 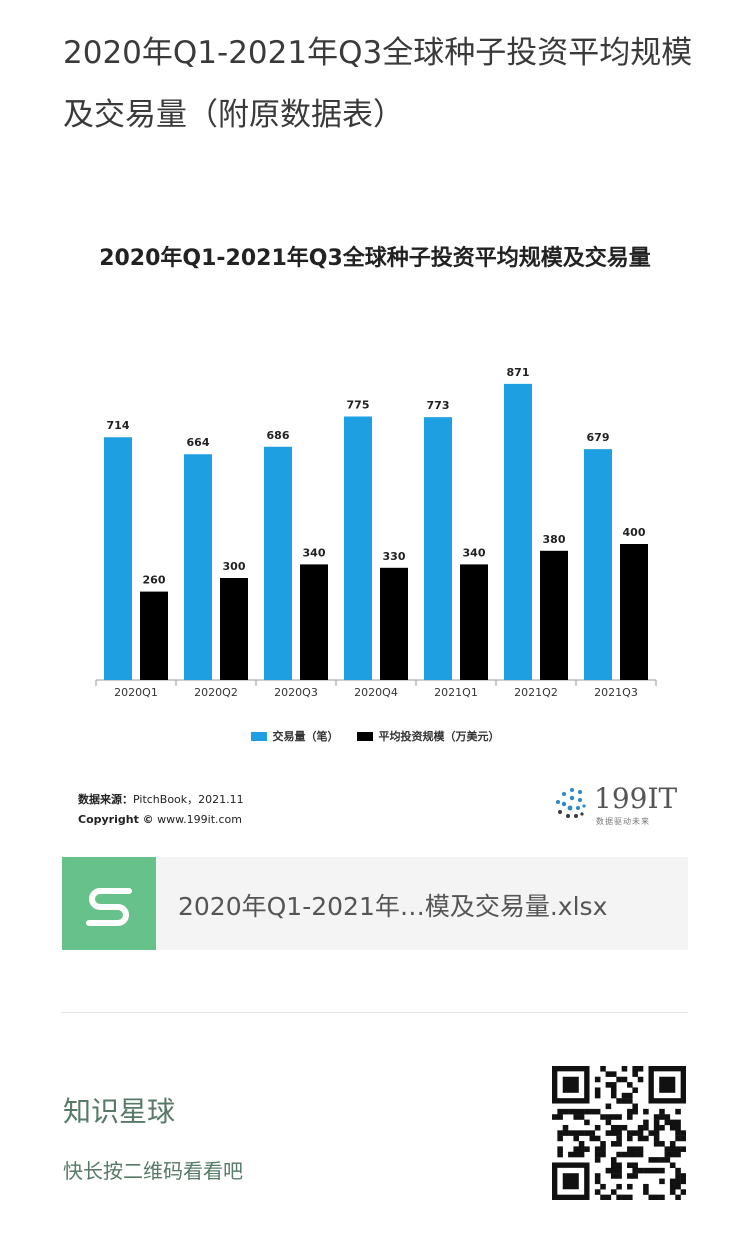 What do you see at coordinates (153, 1171) in the screenshot?
I see `zsxq-hint: 快长按二维码看看吧` at bounding box center [153, 1171].